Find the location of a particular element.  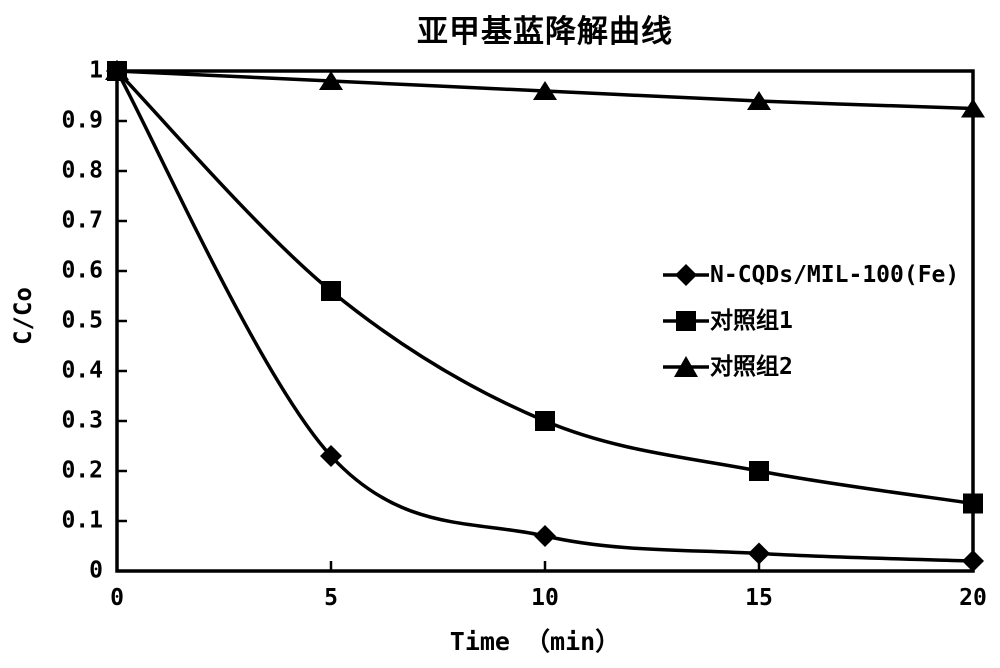

square-marker-icon is located at coordinates (686, 321).